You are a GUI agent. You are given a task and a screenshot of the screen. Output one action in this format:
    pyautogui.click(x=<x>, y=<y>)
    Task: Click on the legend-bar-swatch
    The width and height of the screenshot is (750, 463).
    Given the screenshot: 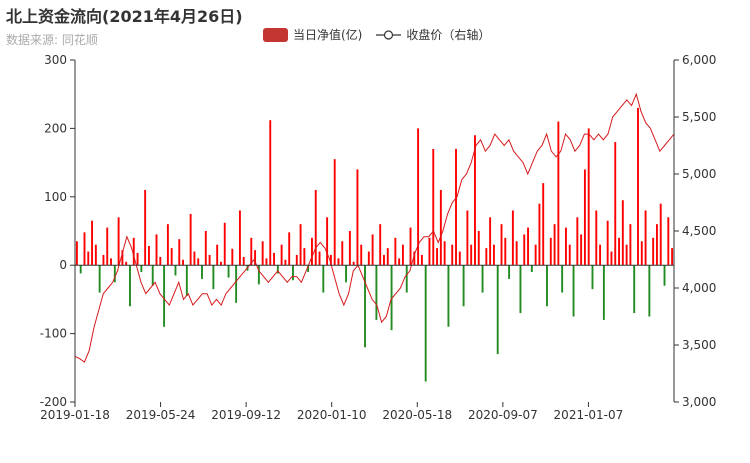 What is the action you would take?
    pyautogui.click(x=275, y=34)
    